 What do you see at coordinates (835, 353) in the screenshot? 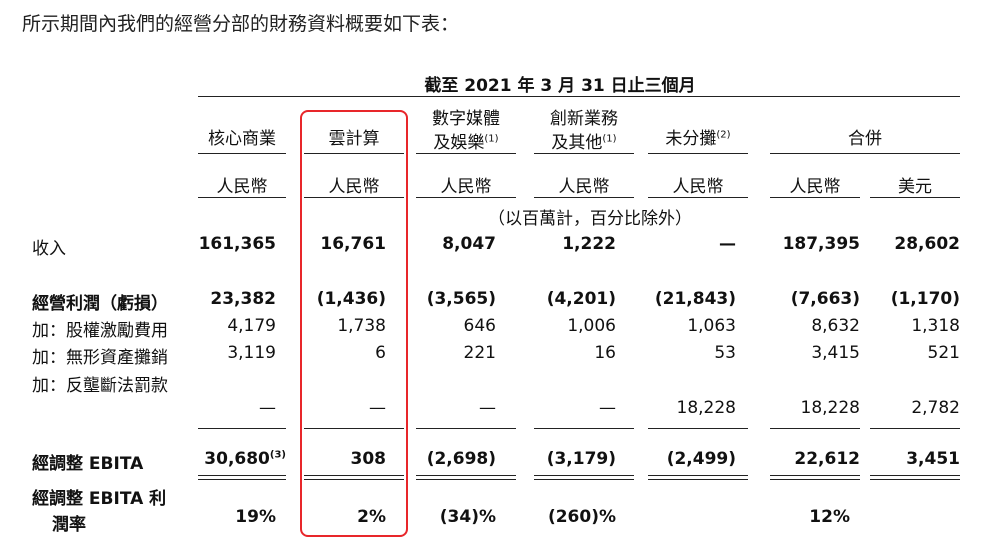
I see `cell-amort-consolidated-cny: 3,415` at bounding box center [835, 353].